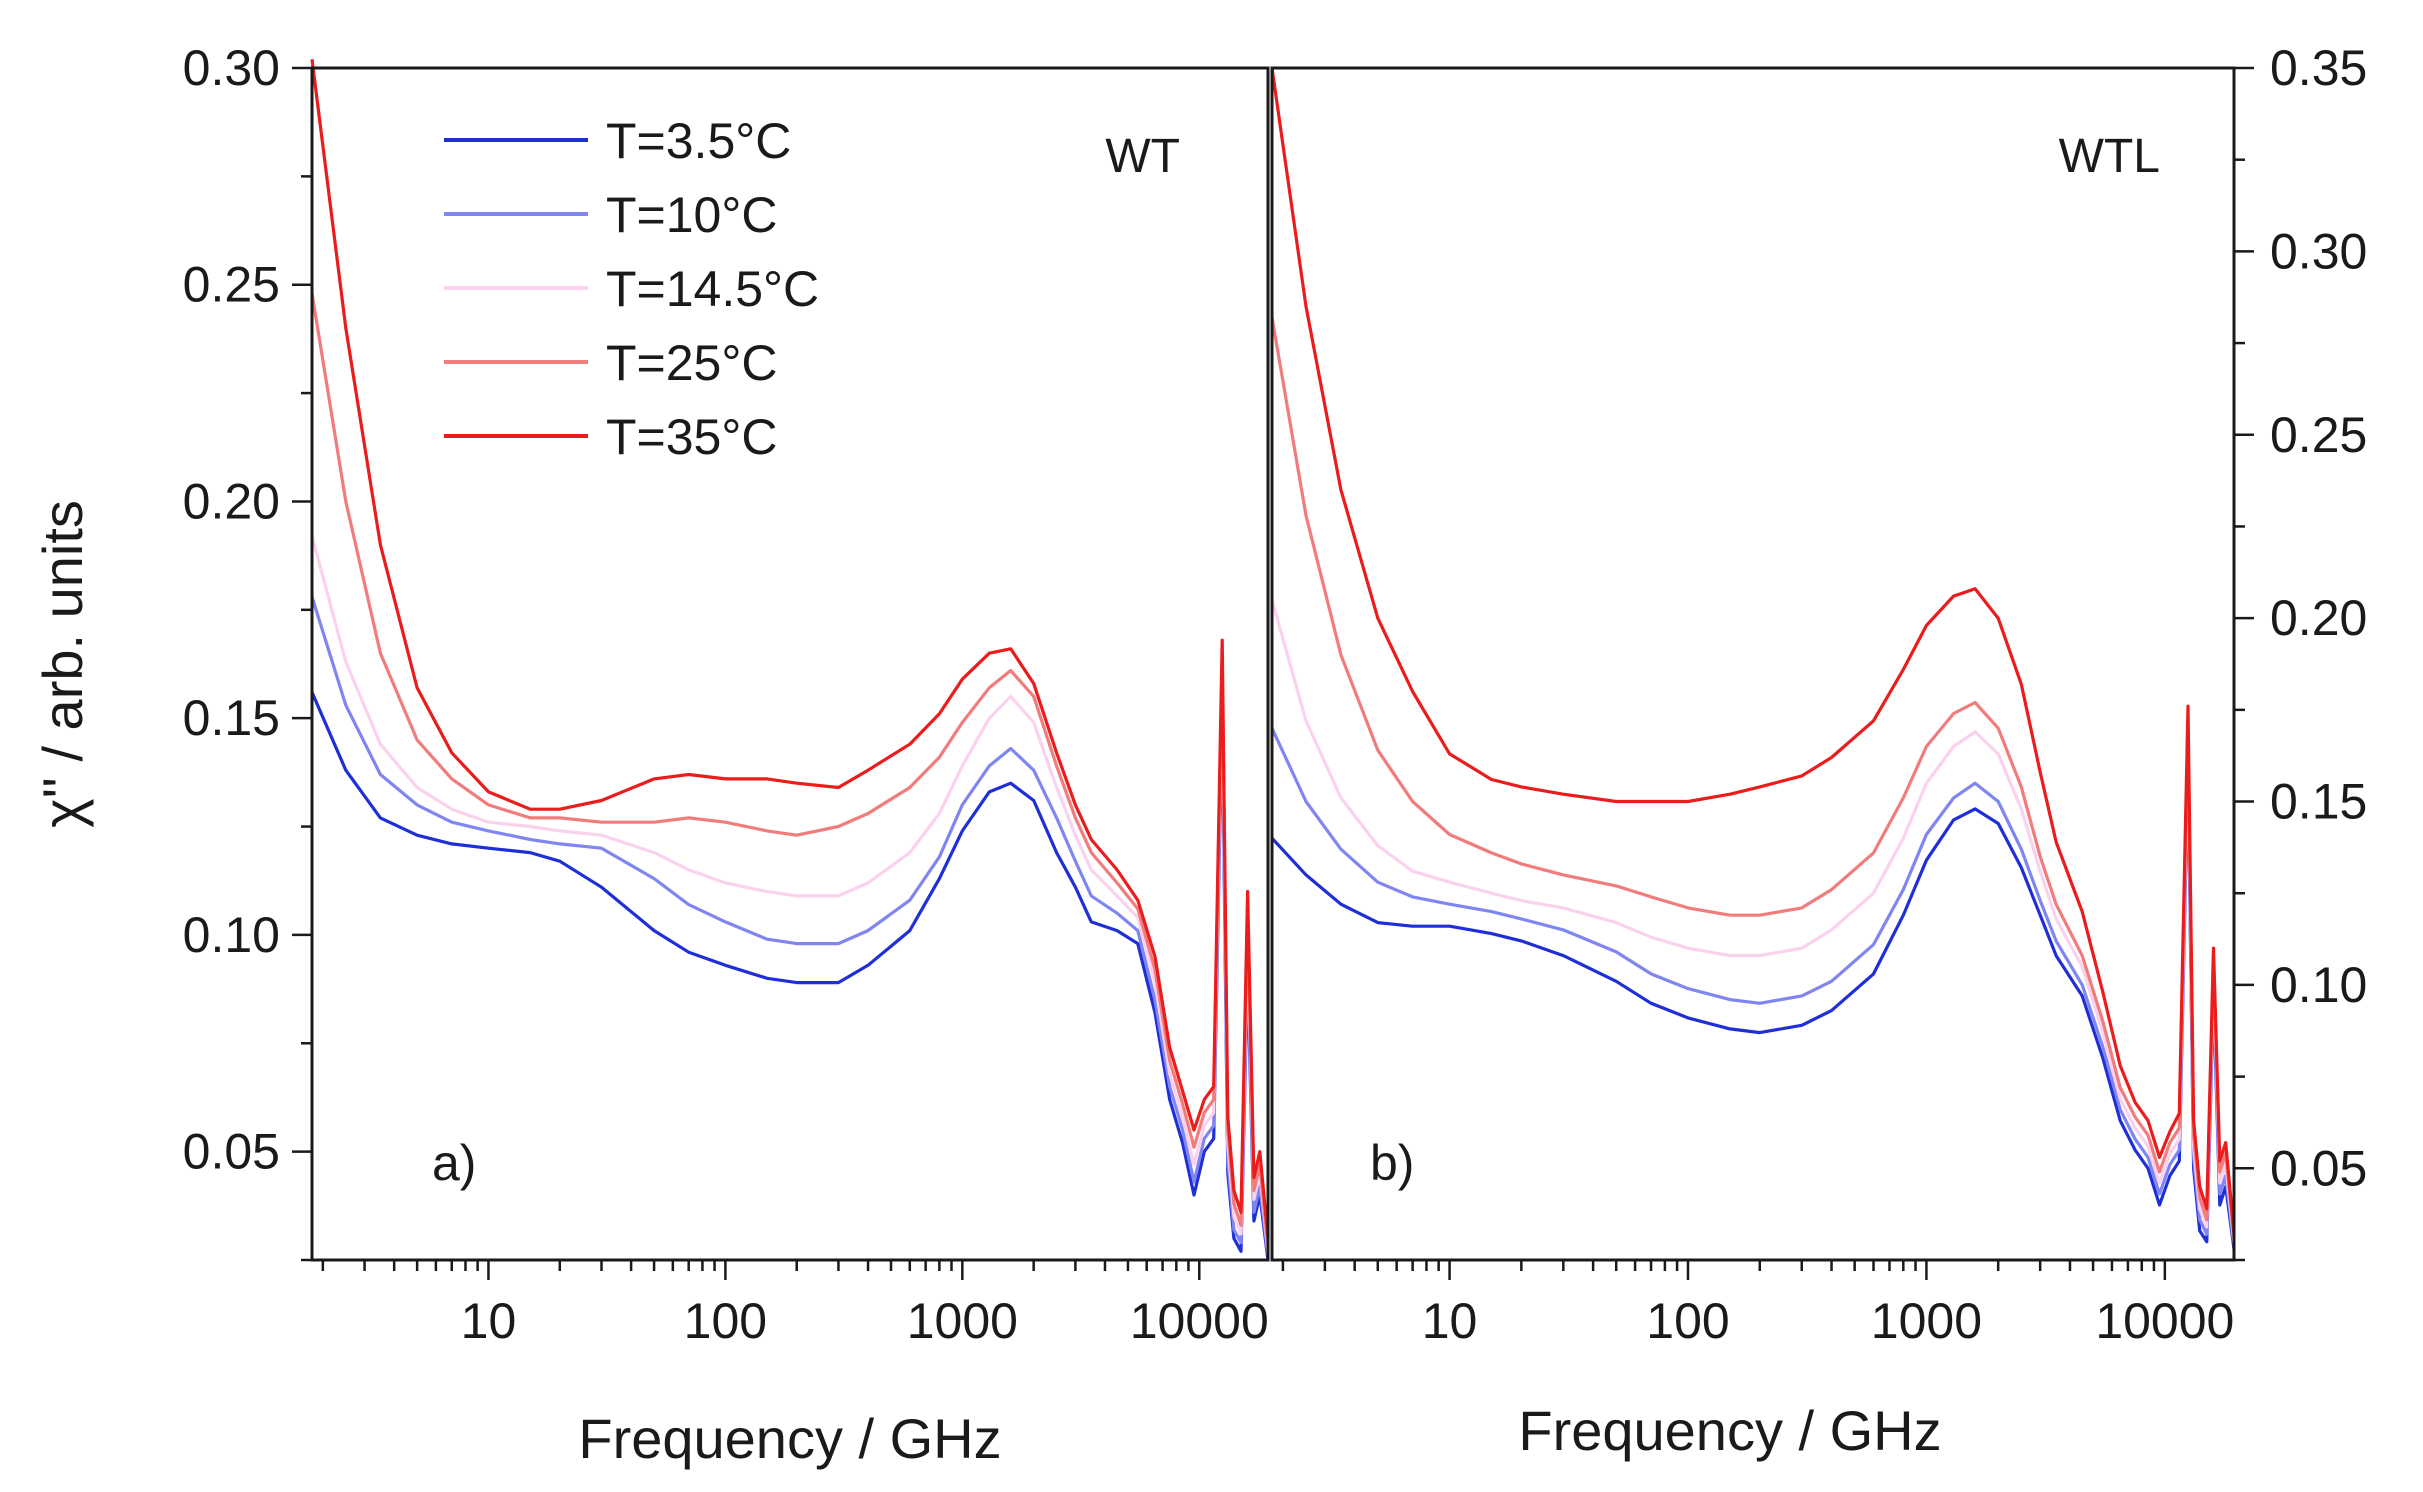 This screenshot has height=1492, width=2423. Describe the element at coordinates (2318, 802) in the screenshot. I see `panel-b-y-tick-label: 0.15` at that location.